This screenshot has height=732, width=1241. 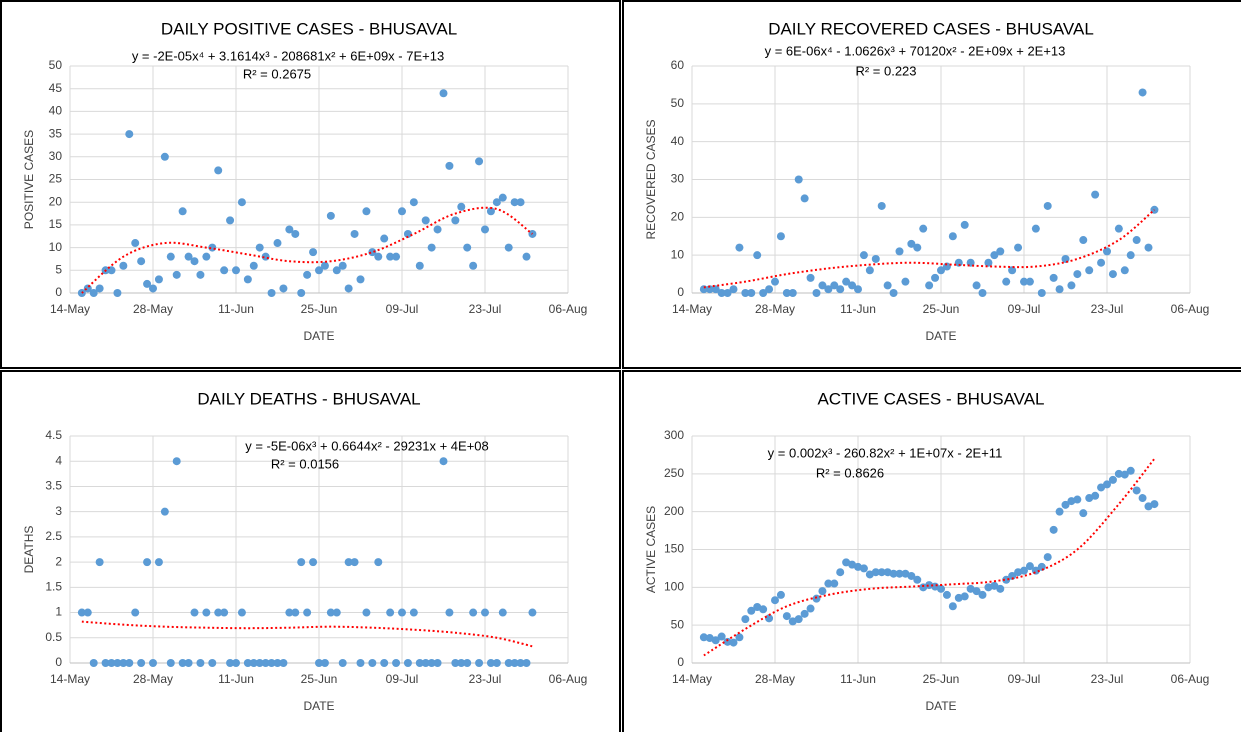 I want to click on y-tick-label: 15, so click(x=56, y=224).